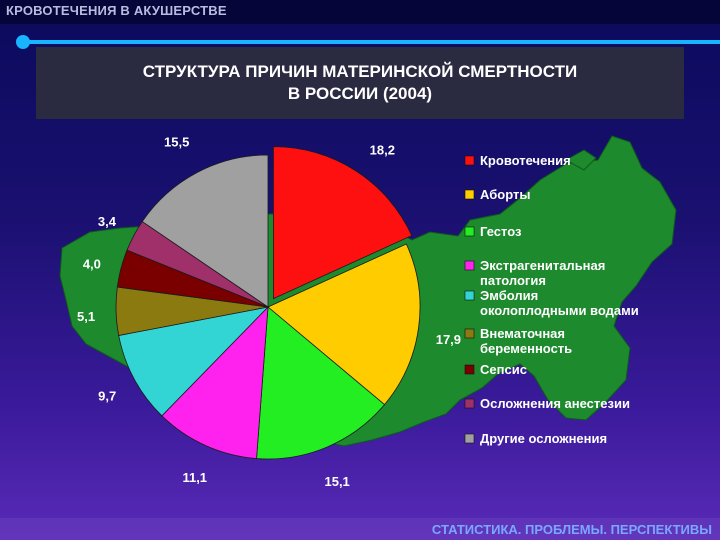 The image size is (720, 540). I want to click on pie-data-label: 18,2, so click(382, 149).